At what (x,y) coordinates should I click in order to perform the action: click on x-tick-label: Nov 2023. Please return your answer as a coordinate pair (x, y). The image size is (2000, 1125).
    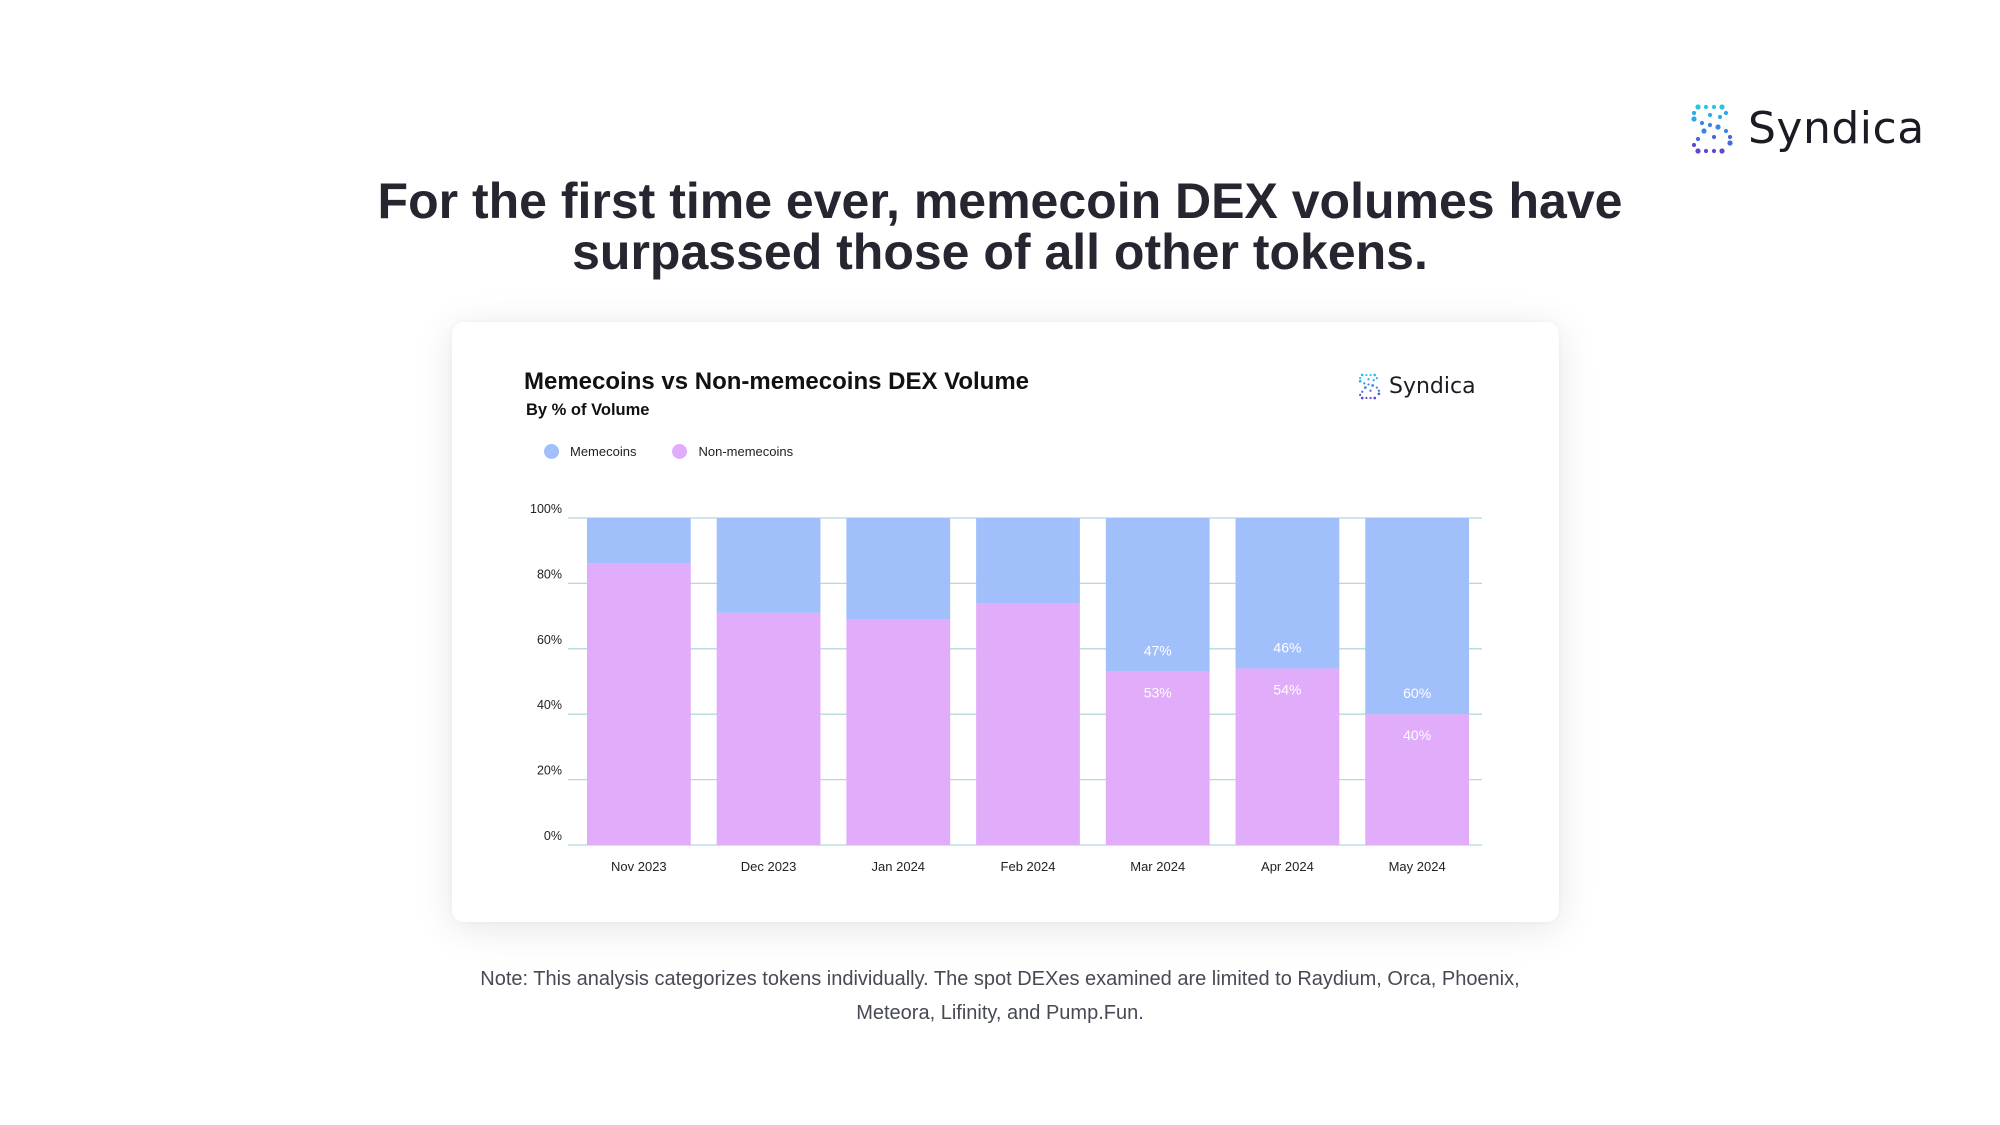
    Looking at the image, I should click on (639, 866).